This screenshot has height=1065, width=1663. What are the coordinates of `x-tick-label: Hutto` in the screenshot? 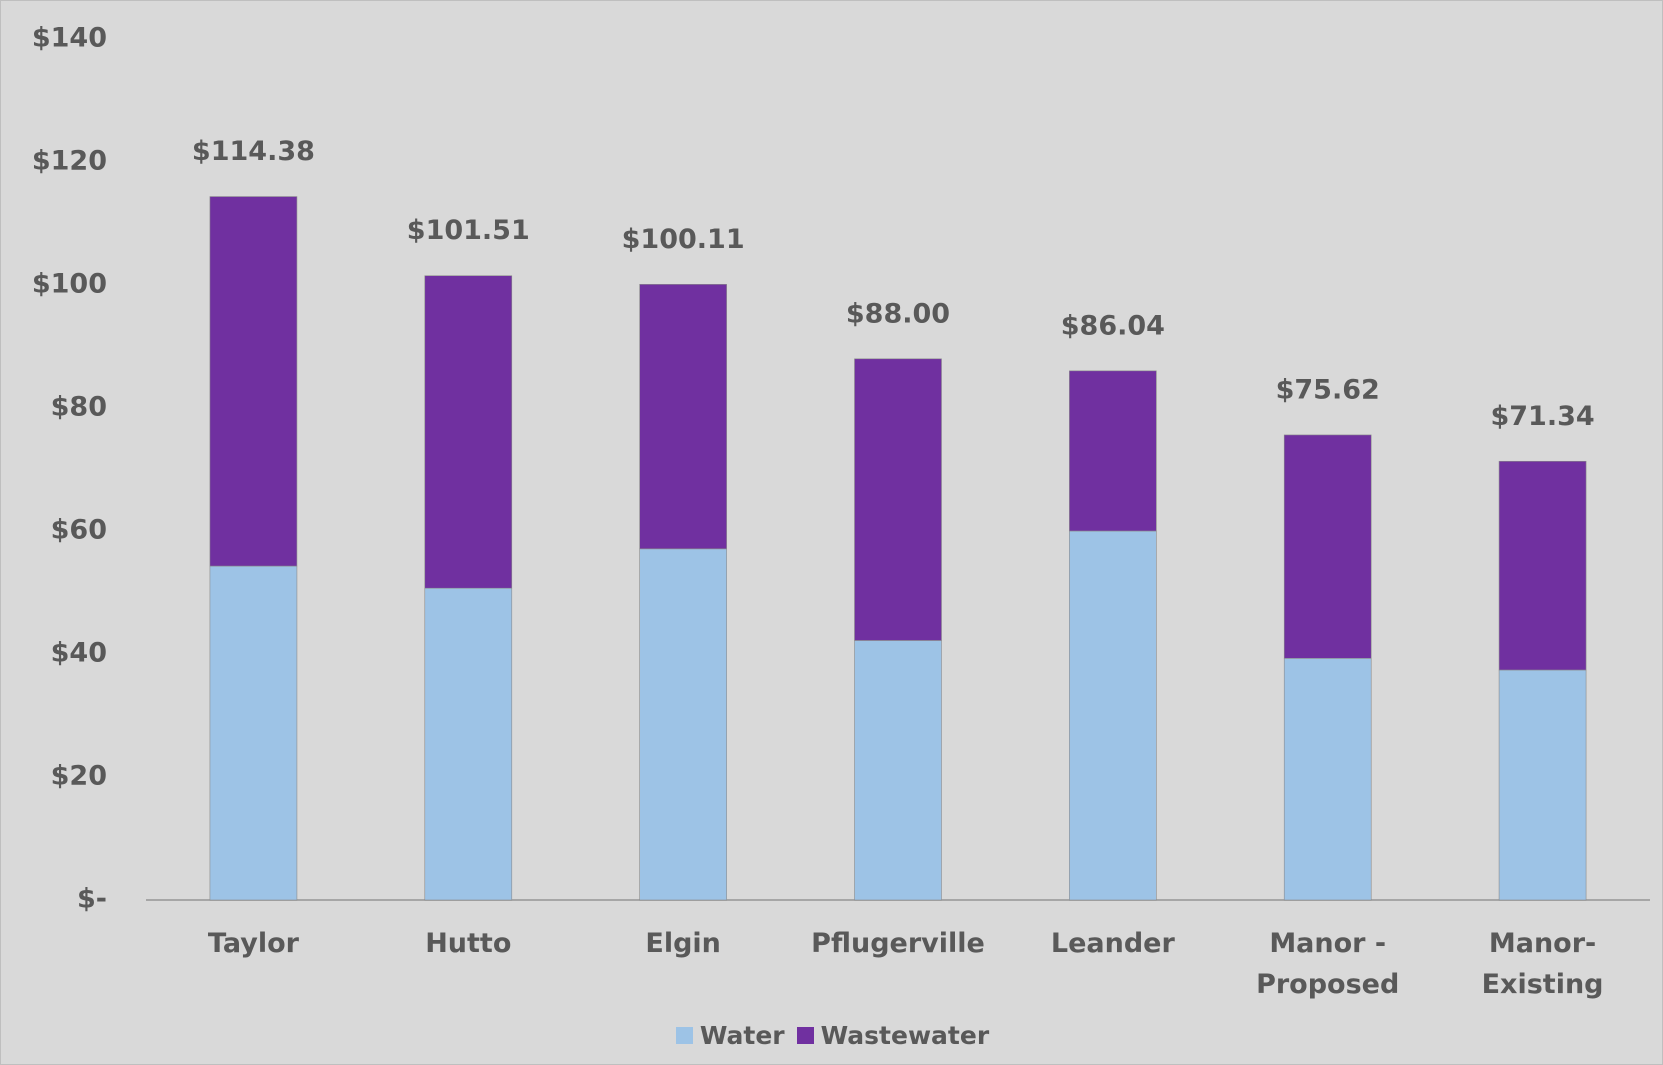 It's located at (468, 943).